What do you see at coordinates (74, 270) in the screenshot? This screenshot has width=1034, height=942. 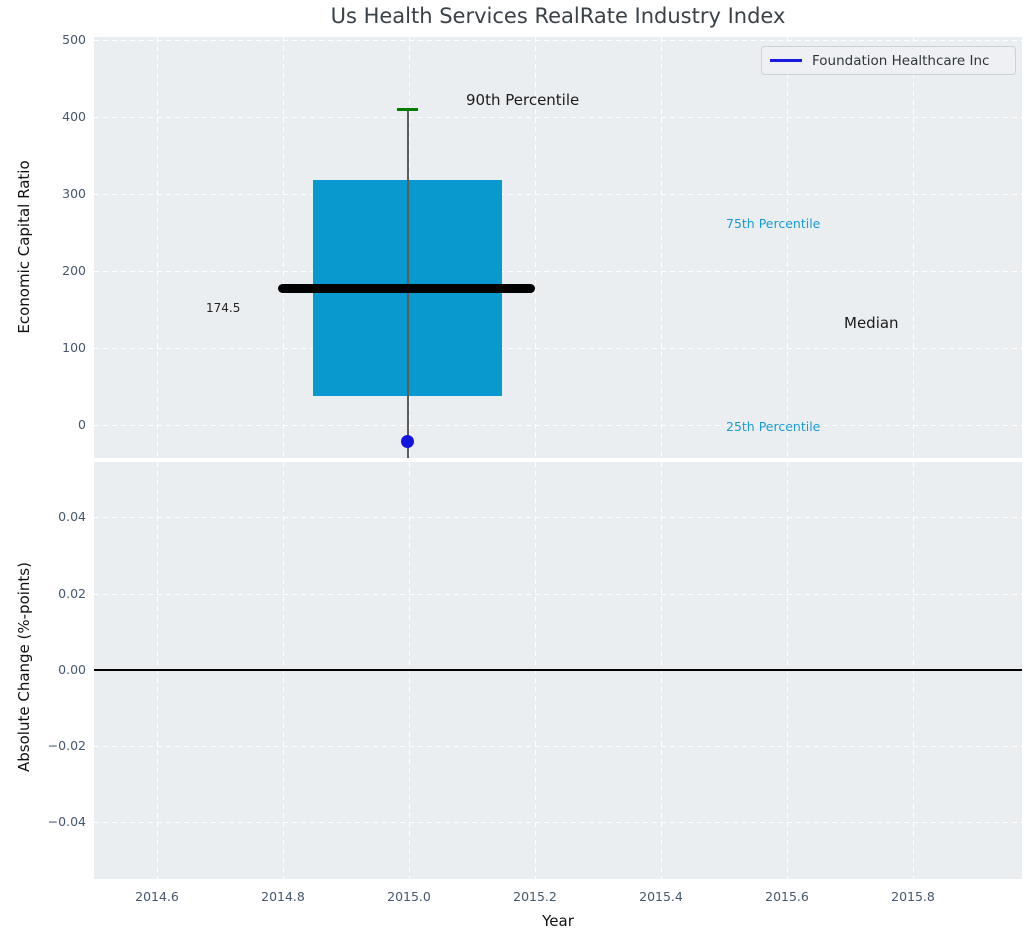 I see `y-tick-label: 200` at bounding box center [74, 270].